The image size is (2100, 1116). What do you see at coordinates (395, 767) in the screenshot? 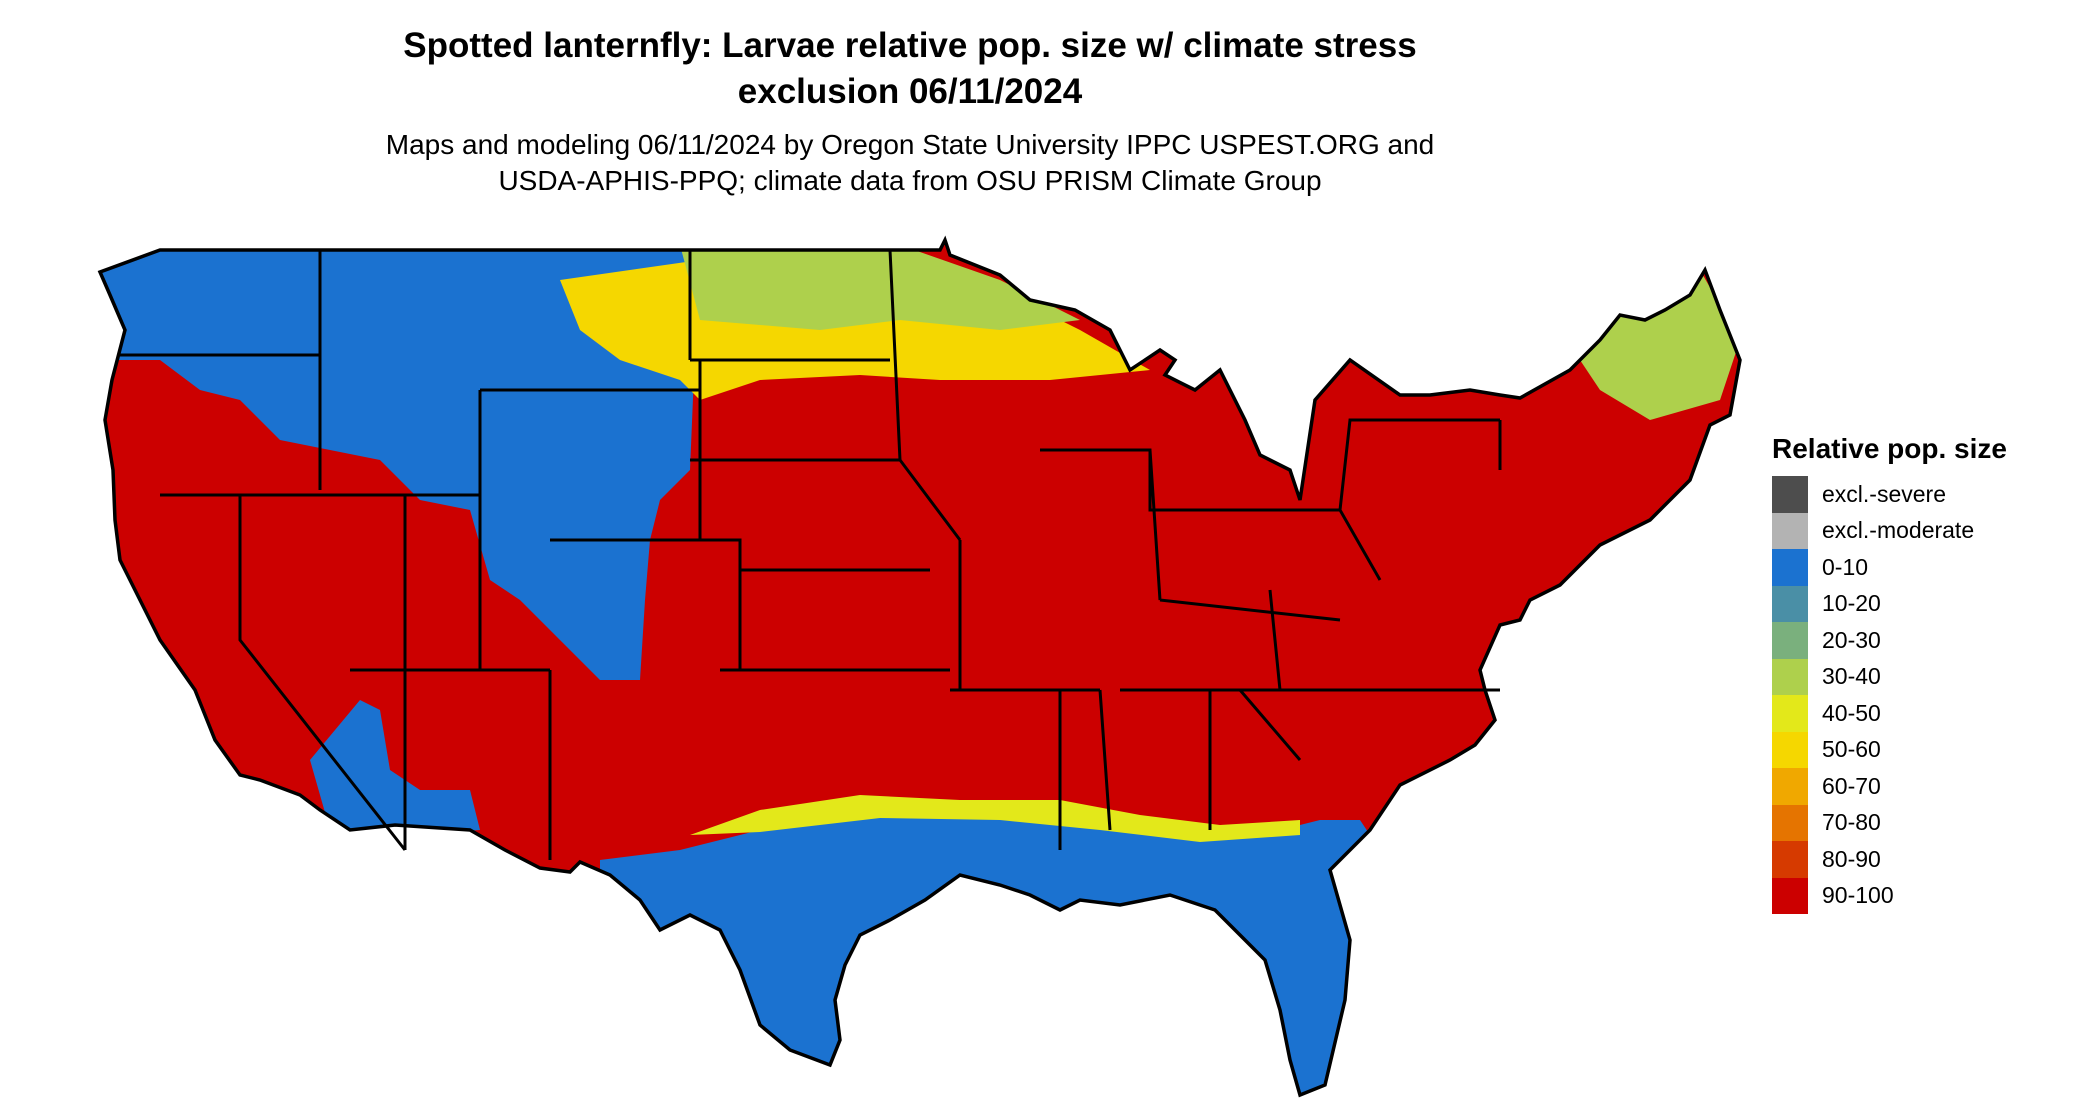
I see `zone-0-10-southwest` at bounding box center [395, 767].